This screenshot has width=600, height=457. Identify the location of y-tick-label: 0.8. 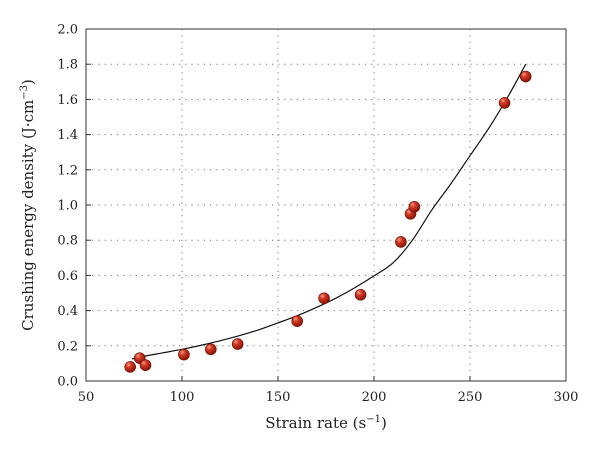
(67, 241).